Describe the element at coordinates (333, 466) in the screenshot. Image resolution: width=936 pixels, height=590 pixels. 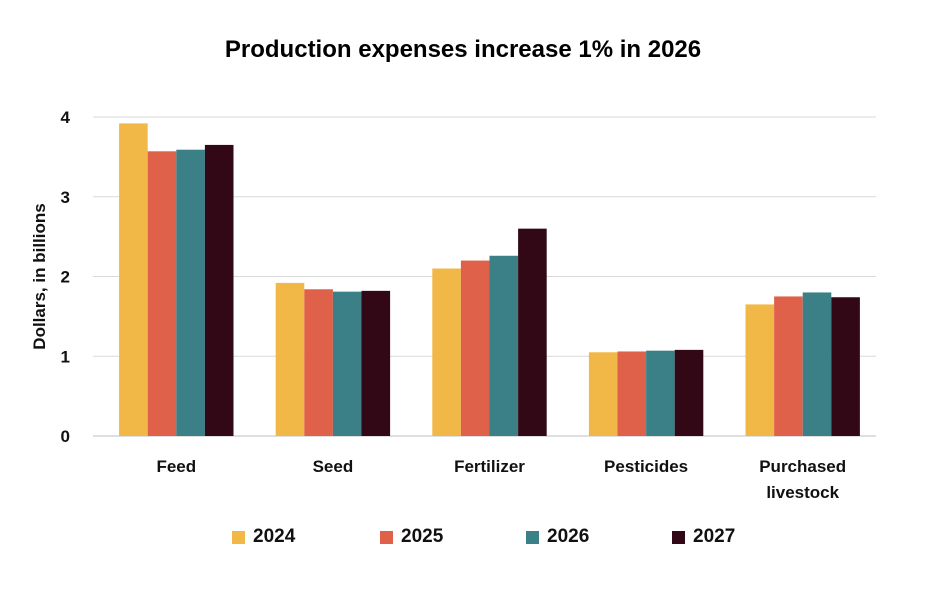
I see `category-label: Seed` at that location.